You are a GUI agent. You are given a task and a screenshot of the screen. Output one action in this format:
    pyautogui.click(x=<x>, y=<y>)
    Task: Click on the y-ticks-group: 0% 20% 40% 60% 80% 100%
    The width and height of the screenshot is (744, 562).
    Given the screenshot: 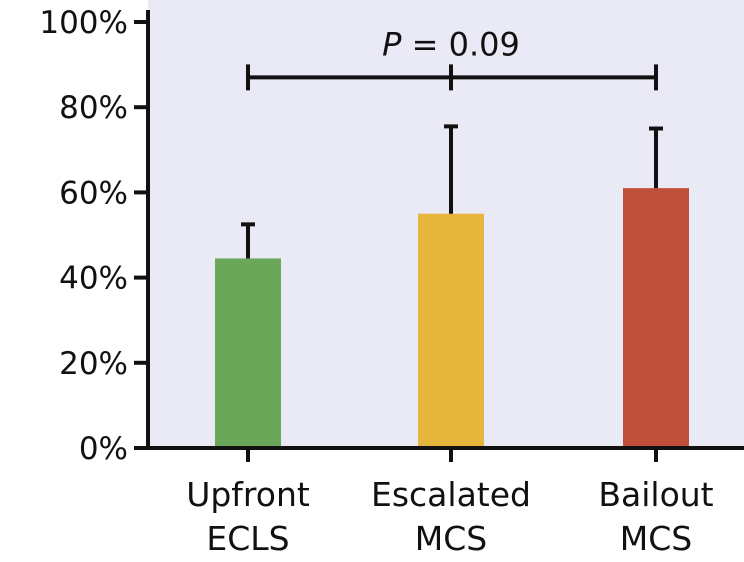 What is the action you would take?
    pyautogui.click(x=93, y=236)
    